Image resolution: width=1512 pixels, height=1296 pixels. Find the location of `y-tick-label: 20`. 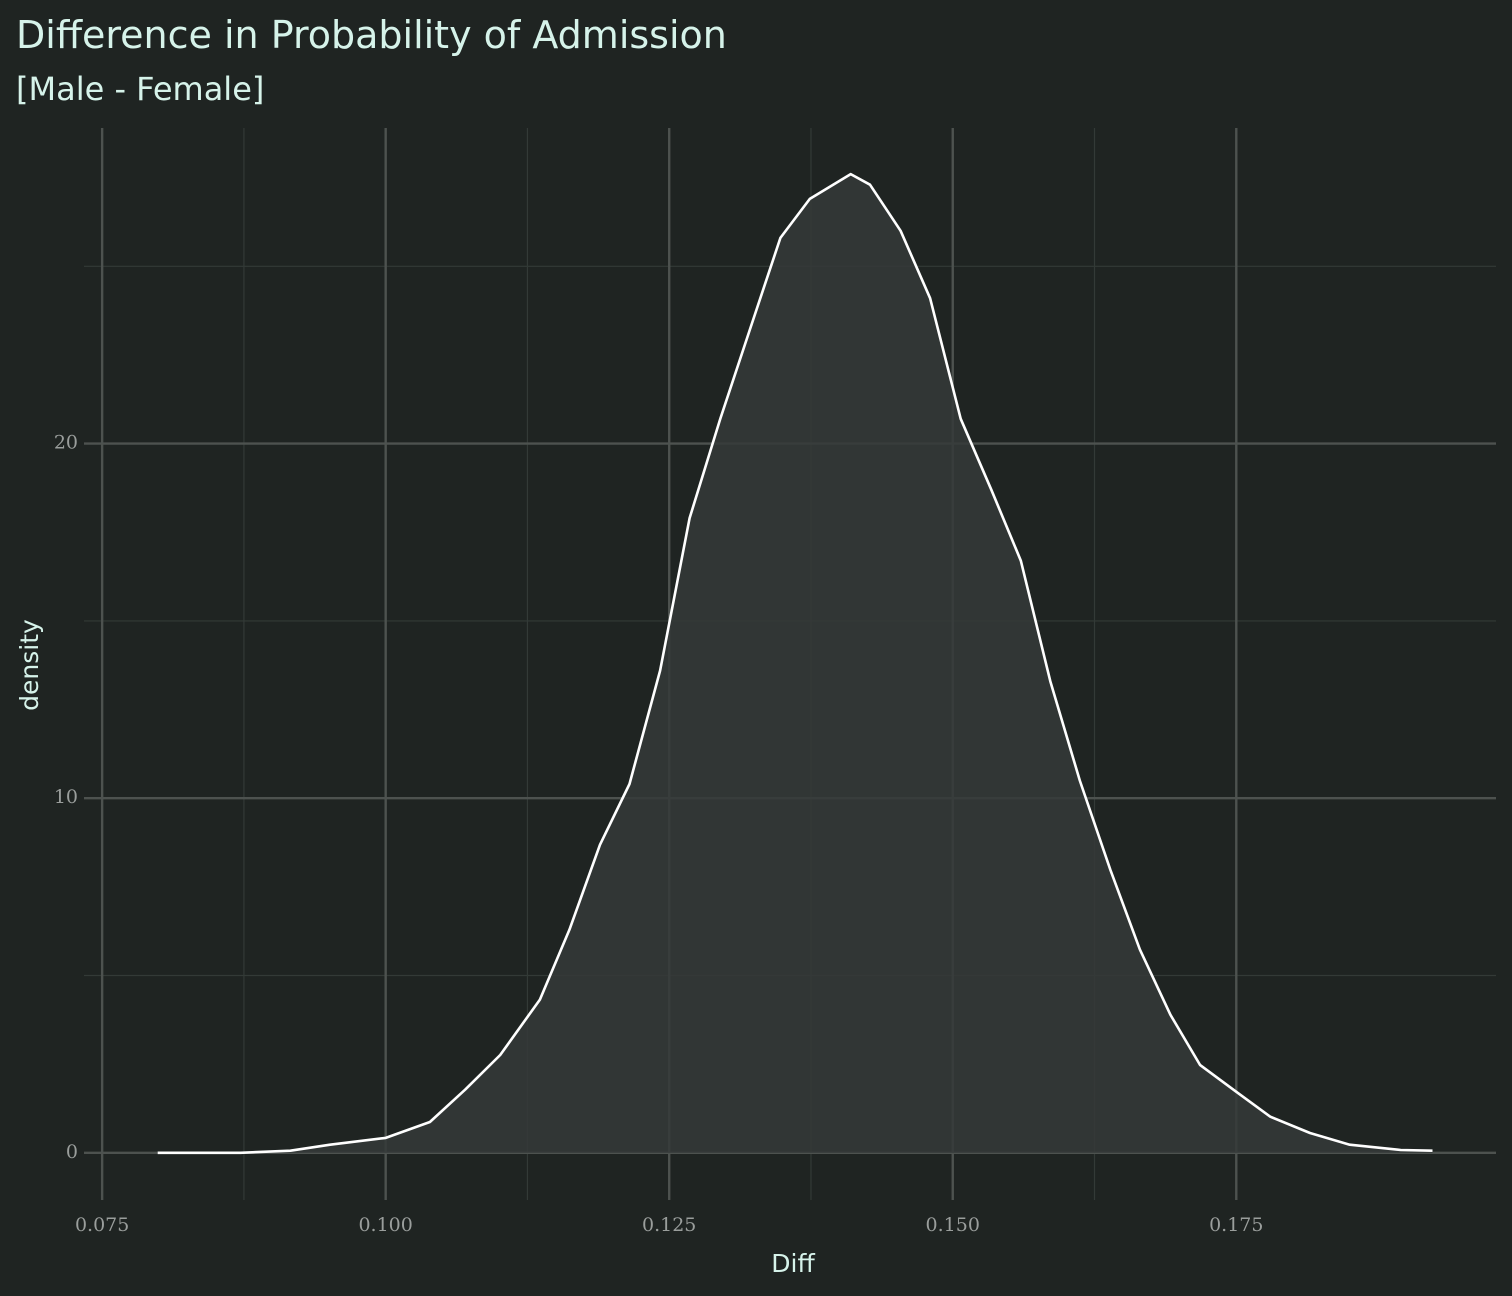

y-tick-label: 20 is located at coordinates (66, 443).